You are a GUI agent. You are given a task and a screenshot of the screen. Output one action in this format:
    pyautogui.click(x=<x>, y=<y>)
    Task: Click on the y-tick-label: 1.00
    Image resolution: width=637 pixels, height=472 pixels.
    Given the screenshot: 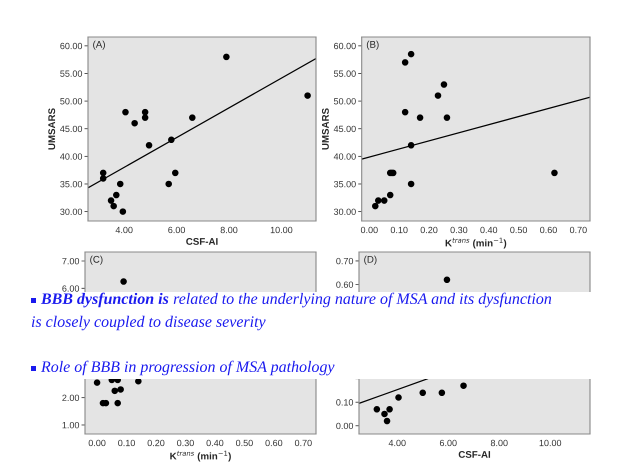 What is the action you would take?
    pyautogui.click(x=71, y=425)
    